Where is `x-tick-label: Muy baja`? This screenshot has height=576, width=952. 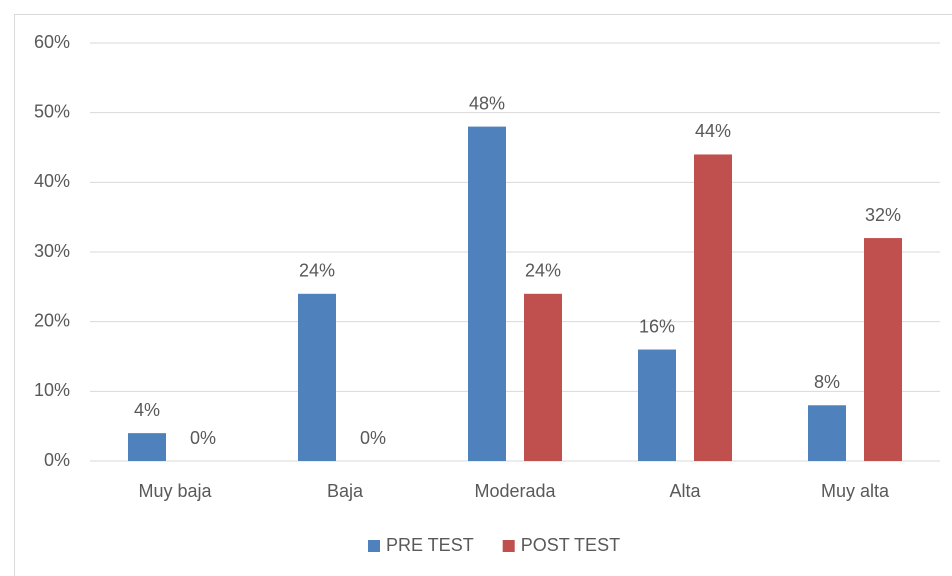
x-tick-label: Muy baja is located at coordinates (175, 491).